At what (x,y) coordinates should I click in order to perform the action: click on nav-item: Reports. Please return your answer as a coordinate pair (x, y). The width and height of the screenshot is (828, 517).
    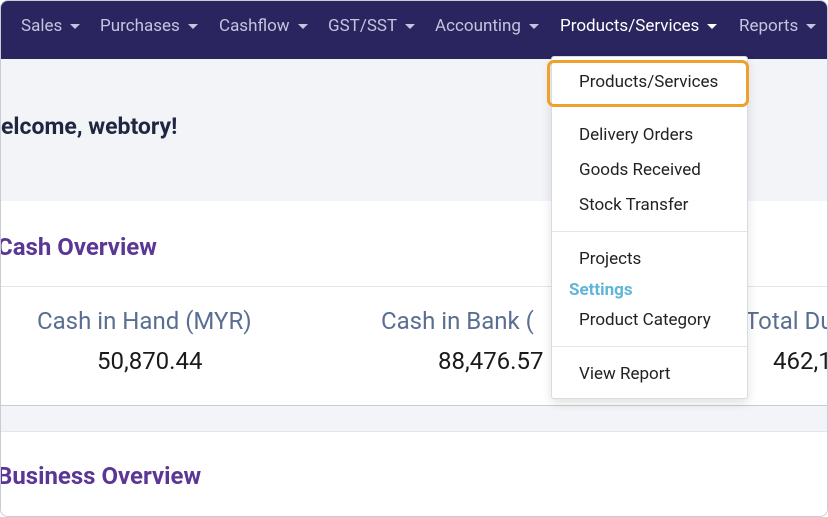
    Looking at the image, I should click on (777, 26).